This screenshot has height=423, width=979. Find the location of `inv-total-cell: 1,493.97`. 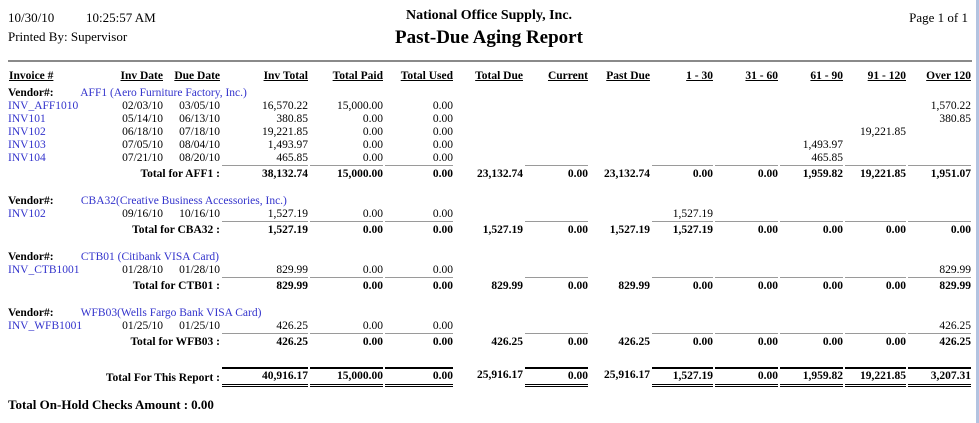

inv-total-cell: 1,493.97 is located at coordinates (287, 145).